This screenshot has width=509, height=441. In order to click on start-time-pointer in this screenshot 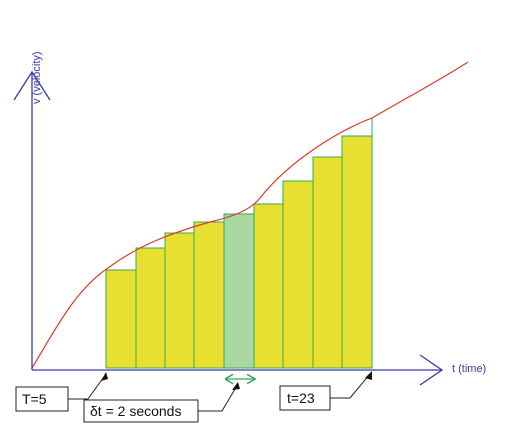, I will do `click(104, 376)`.